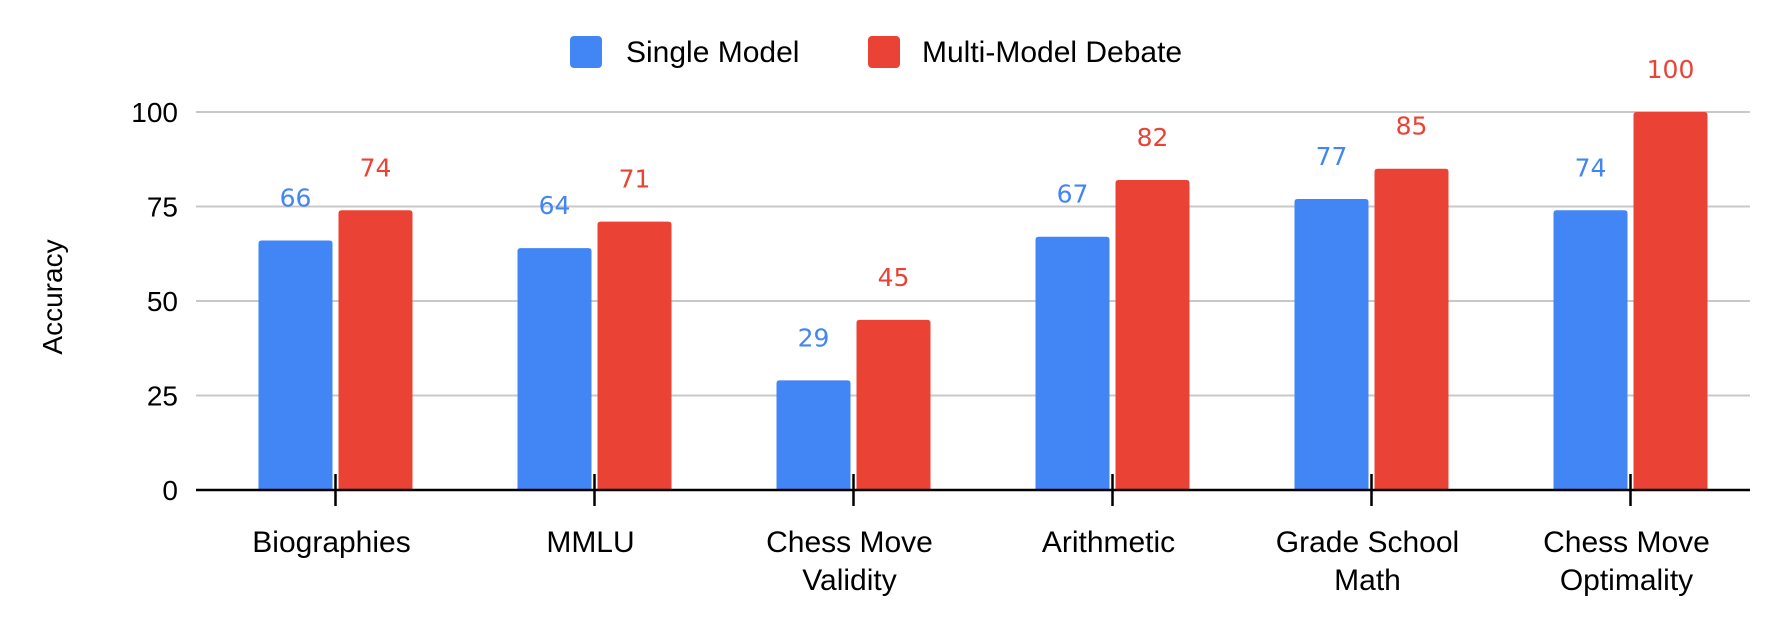 The image size is (1784, 634). Describe the element at coordinates (1367, 580) in the screenshot. I see `x-category-label: Math` at that location.